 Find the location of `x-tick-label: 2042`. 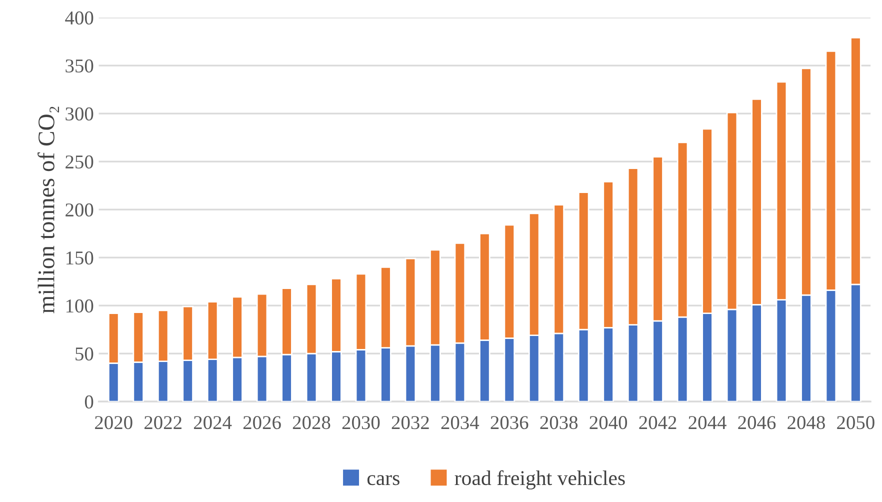

x-tick-label: 2042 is located at coordinates (657, 423).